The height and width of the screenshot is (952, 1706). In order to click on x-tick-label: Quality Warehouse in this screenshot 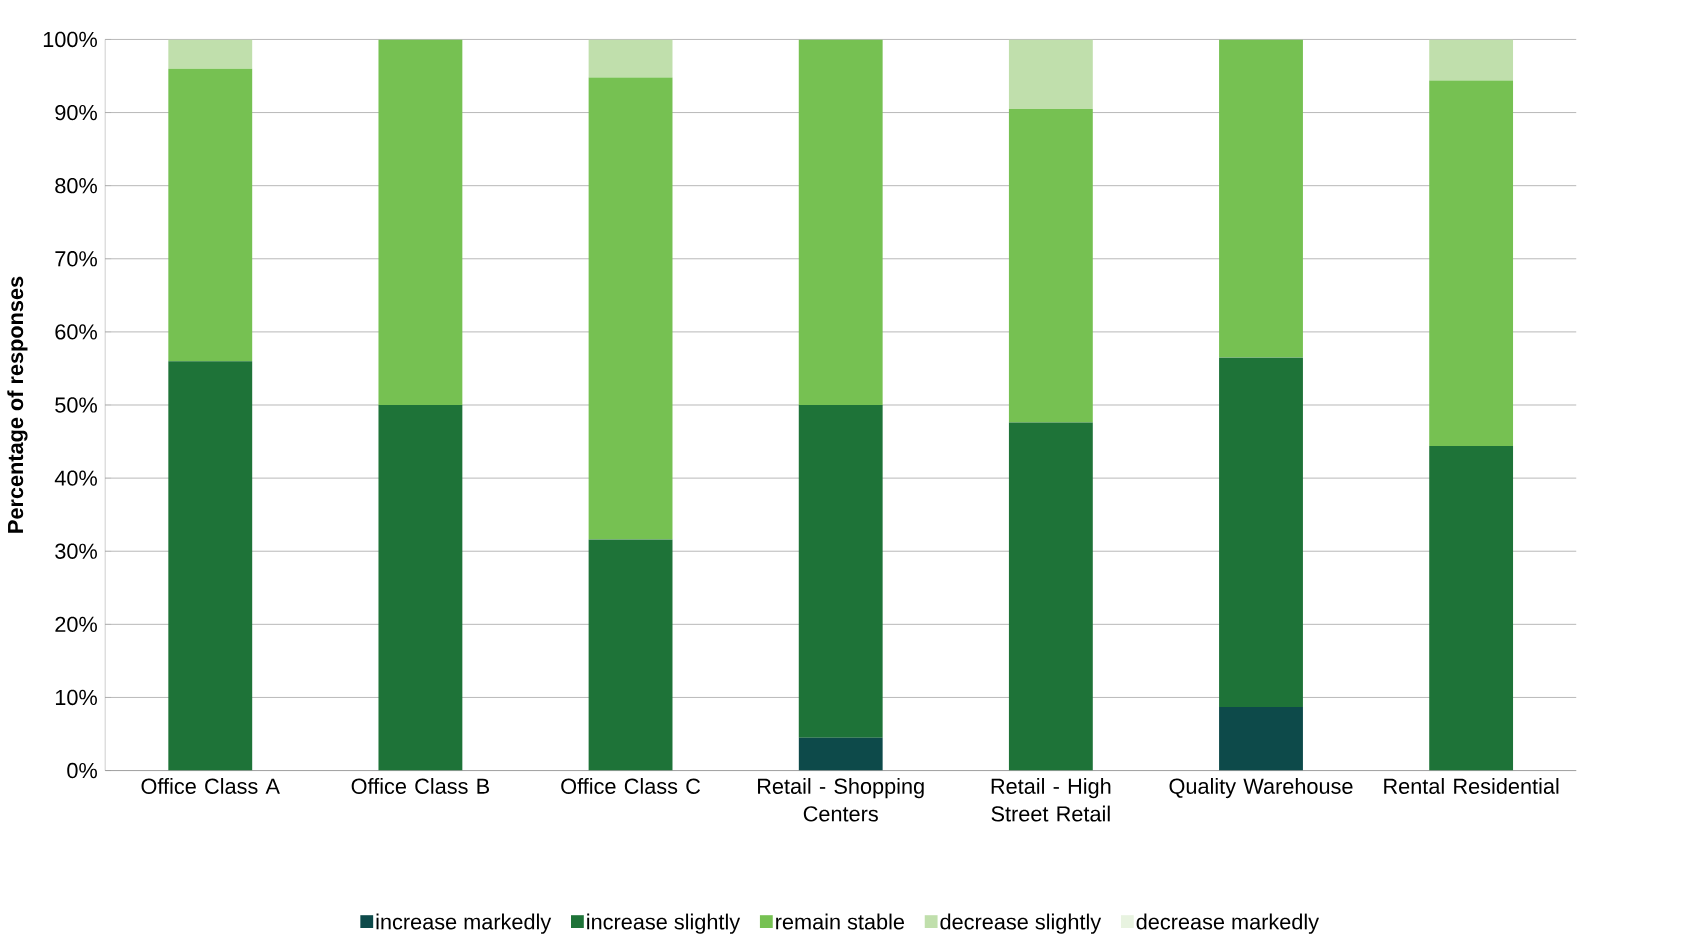, I will do `click(1261, 788)`.